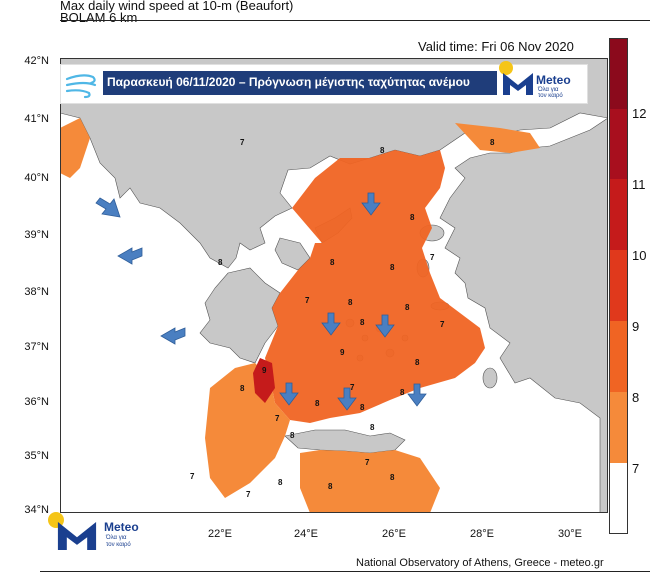 The image size is (659, 575). Describe the element at coordinates (36, 235) in the screenshot. I see `lat-tick: 39°N` at that location.